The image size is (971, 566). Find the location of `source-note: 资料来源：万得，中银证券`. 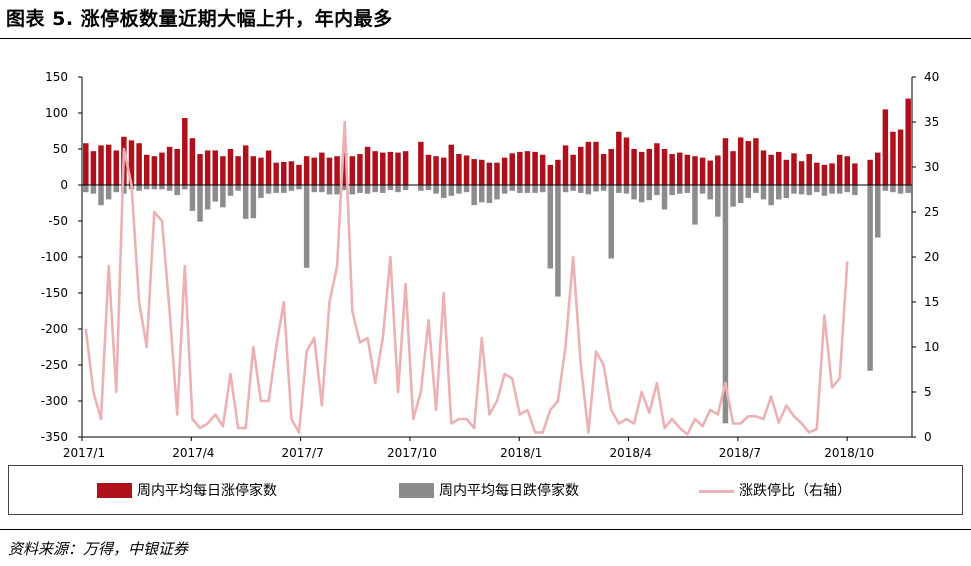

source-note: 资料来源：万得，中银证券 is located at coordinates (98, 549).